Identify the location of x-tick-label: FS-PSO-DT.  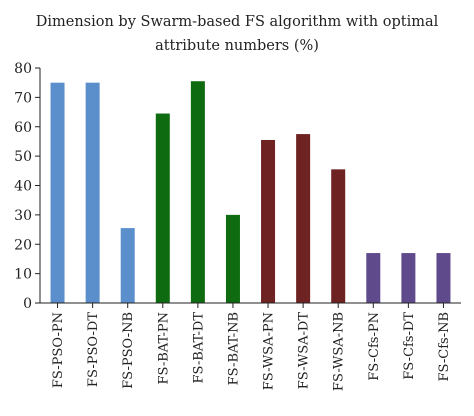
(93, 349).